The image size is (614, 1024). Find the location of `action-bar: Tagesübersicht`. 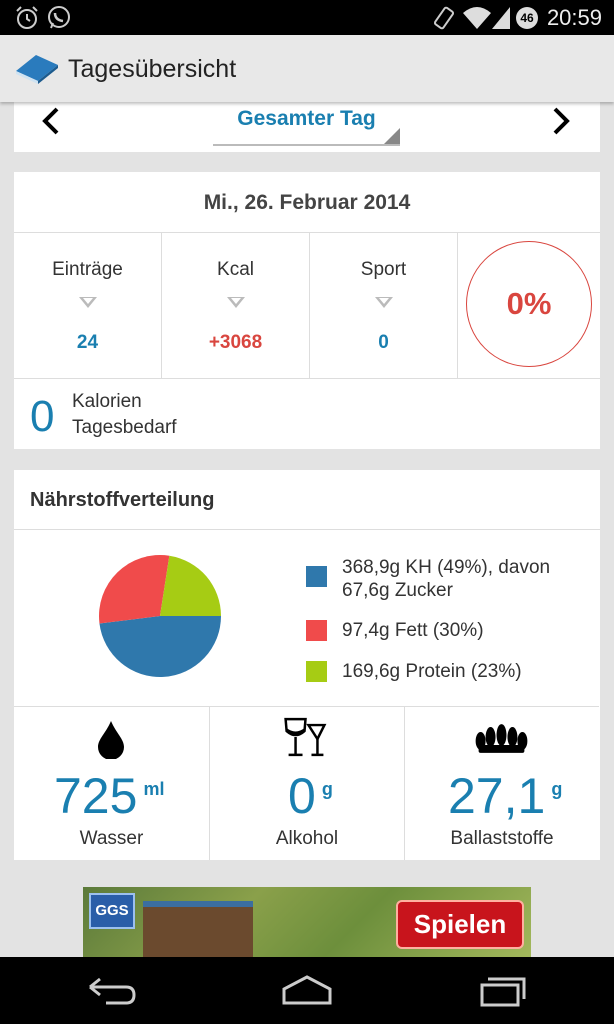

action-bar: Tagesübersicht is located at coordinates (307, 68).